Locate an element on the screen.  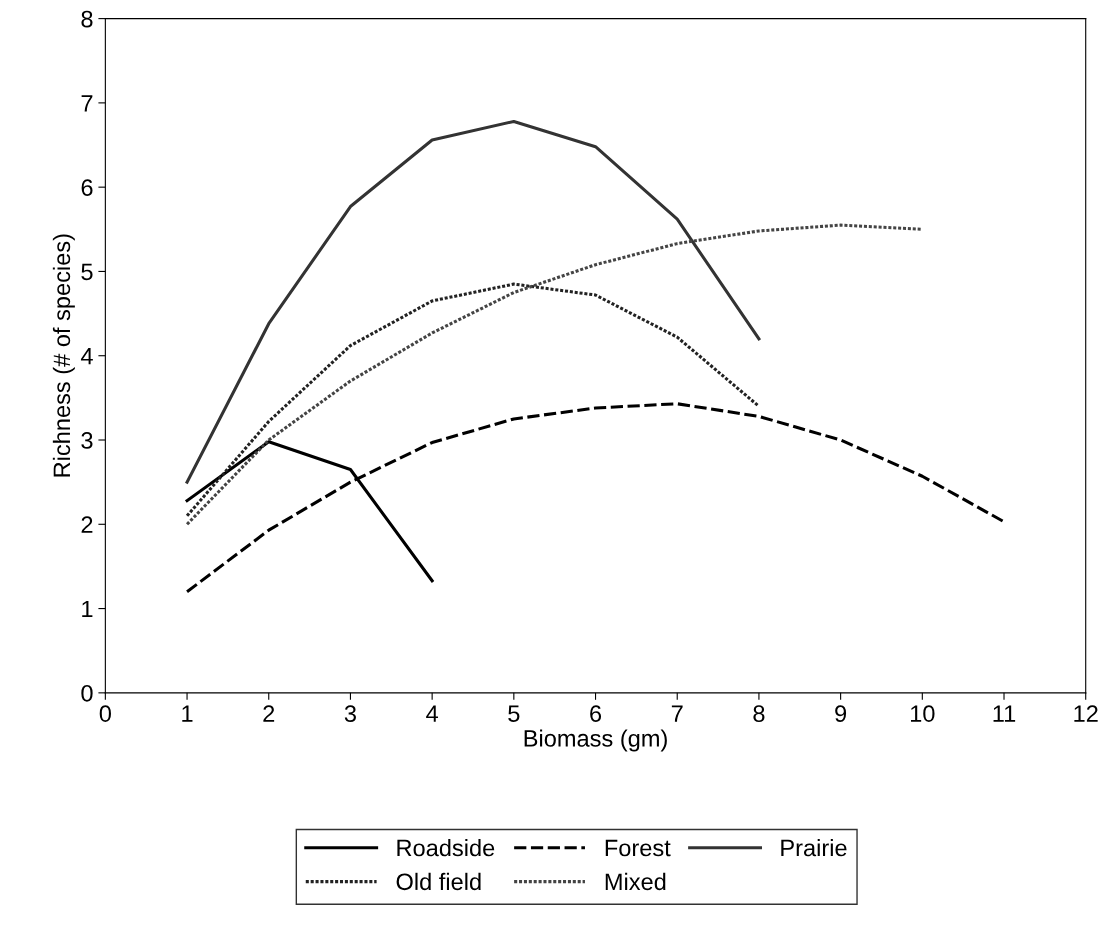
x-tick-label: 1 is located at coordinates (187, 713).